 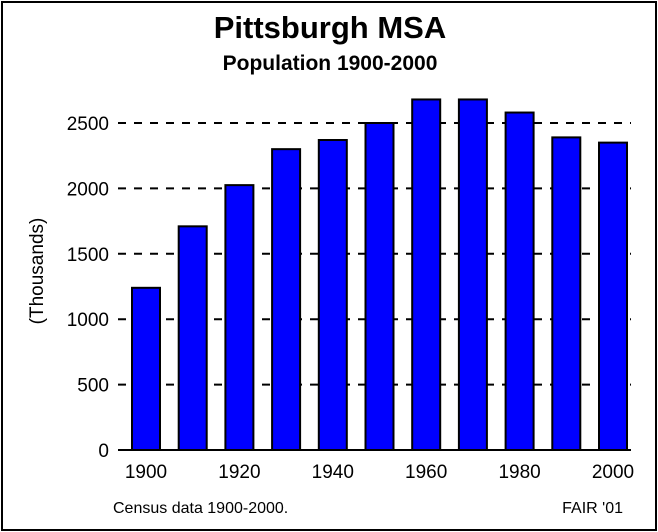 What do you see at coordinates (613, 472) in the screenshot?
I see `x-tick-label: 2000` at bounding box center [613, 472].